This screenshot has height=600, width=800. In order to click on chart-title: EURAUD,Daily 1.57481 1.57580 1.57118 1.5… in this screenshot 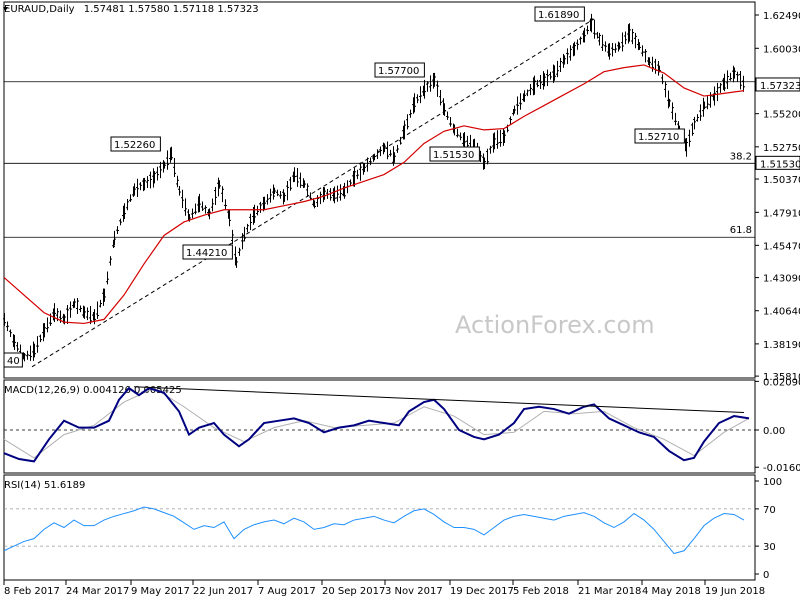, I will do `click(131, 9)`.